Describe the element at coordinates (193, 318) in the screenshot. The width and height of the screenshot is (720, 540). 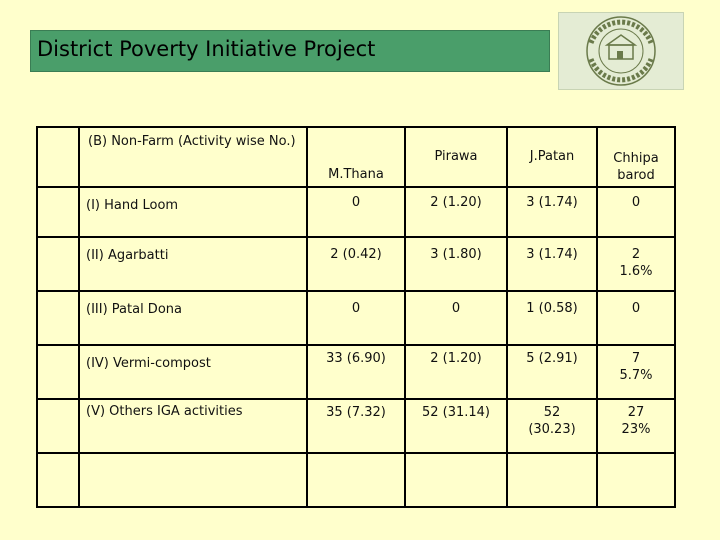
I see `row-label-cell: (III) Patal Dona` at that location.